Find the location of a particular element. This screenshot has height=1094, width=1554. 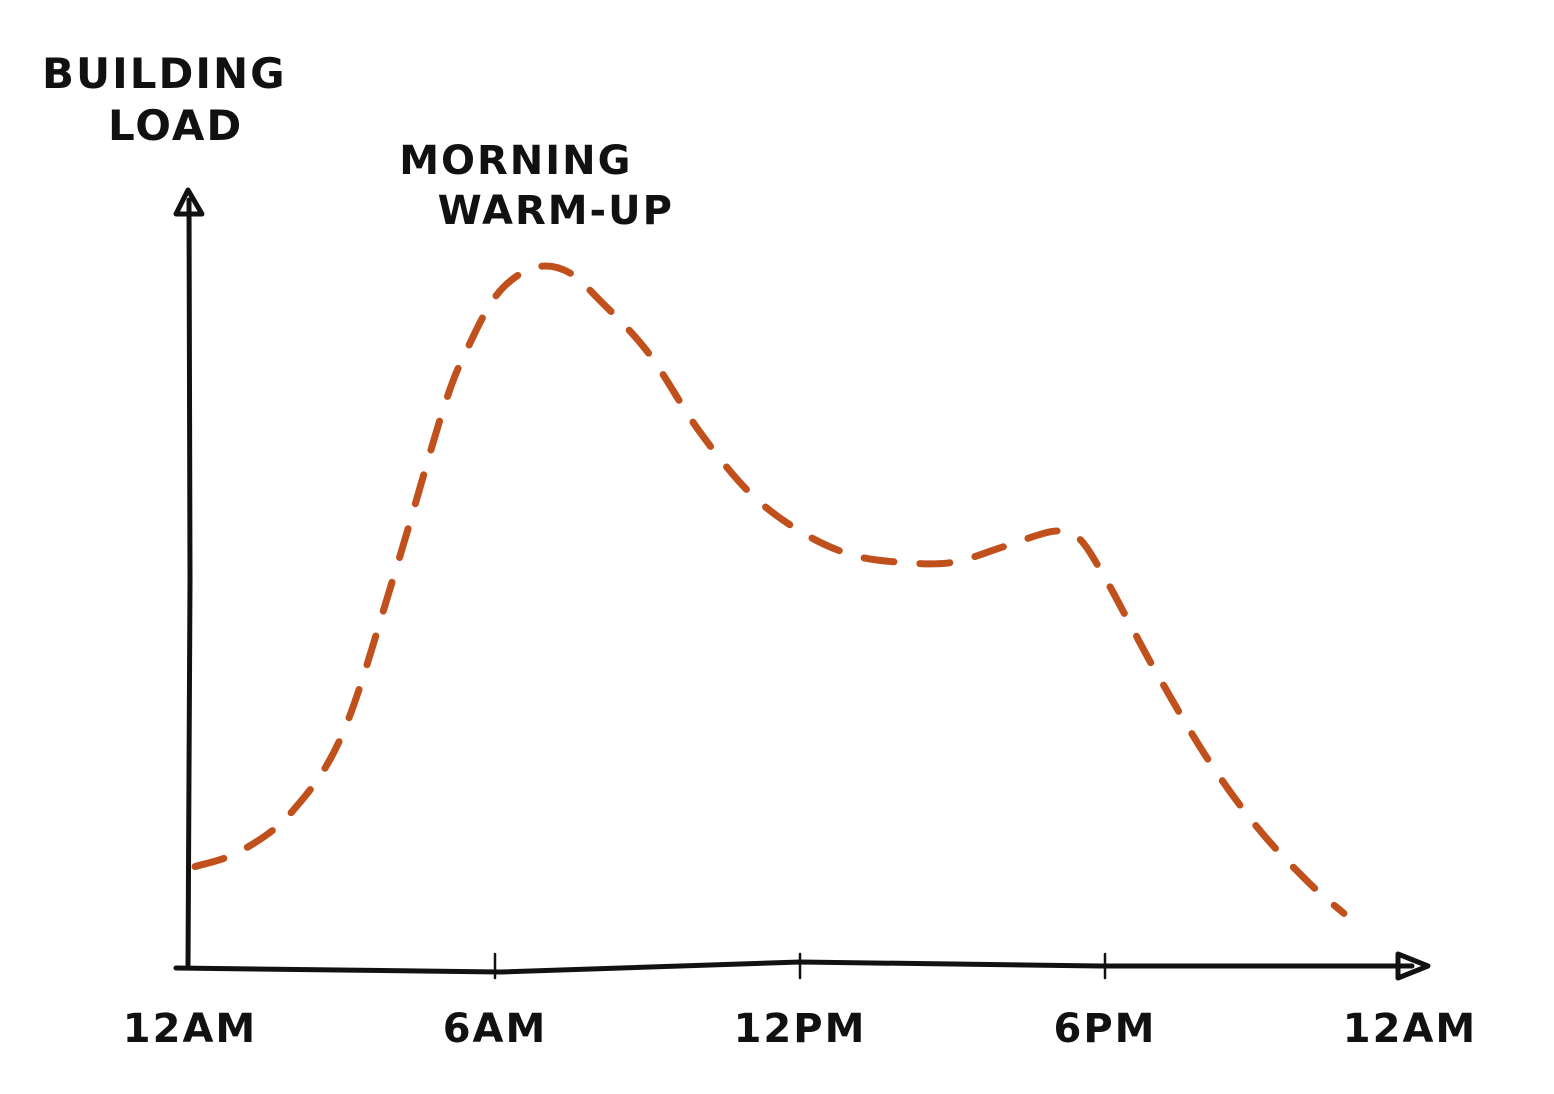

y-axis-label-second: LOAD is located at coordinates (175, 125).